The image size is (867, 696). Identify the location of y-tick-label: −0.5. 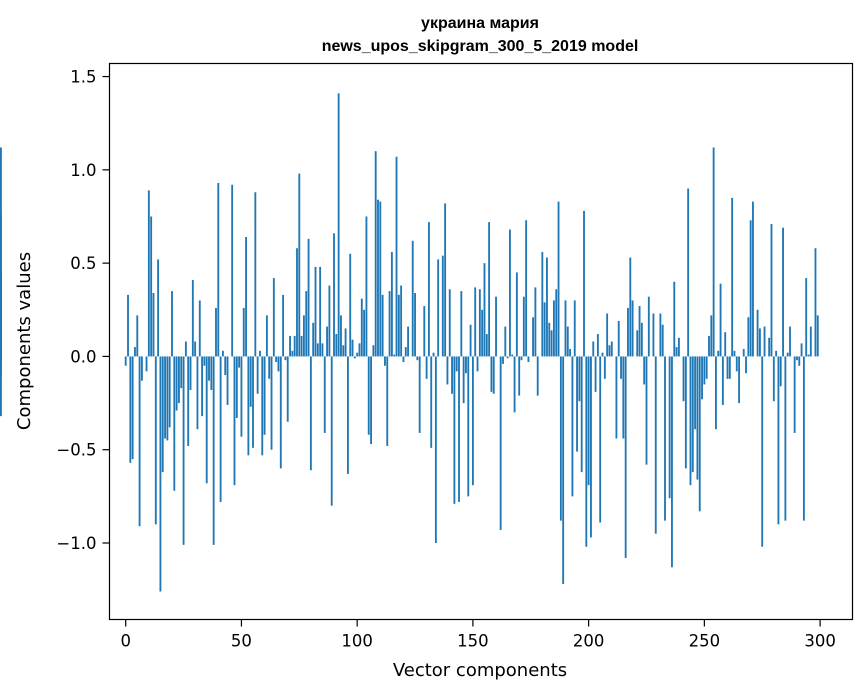
(76, 450).